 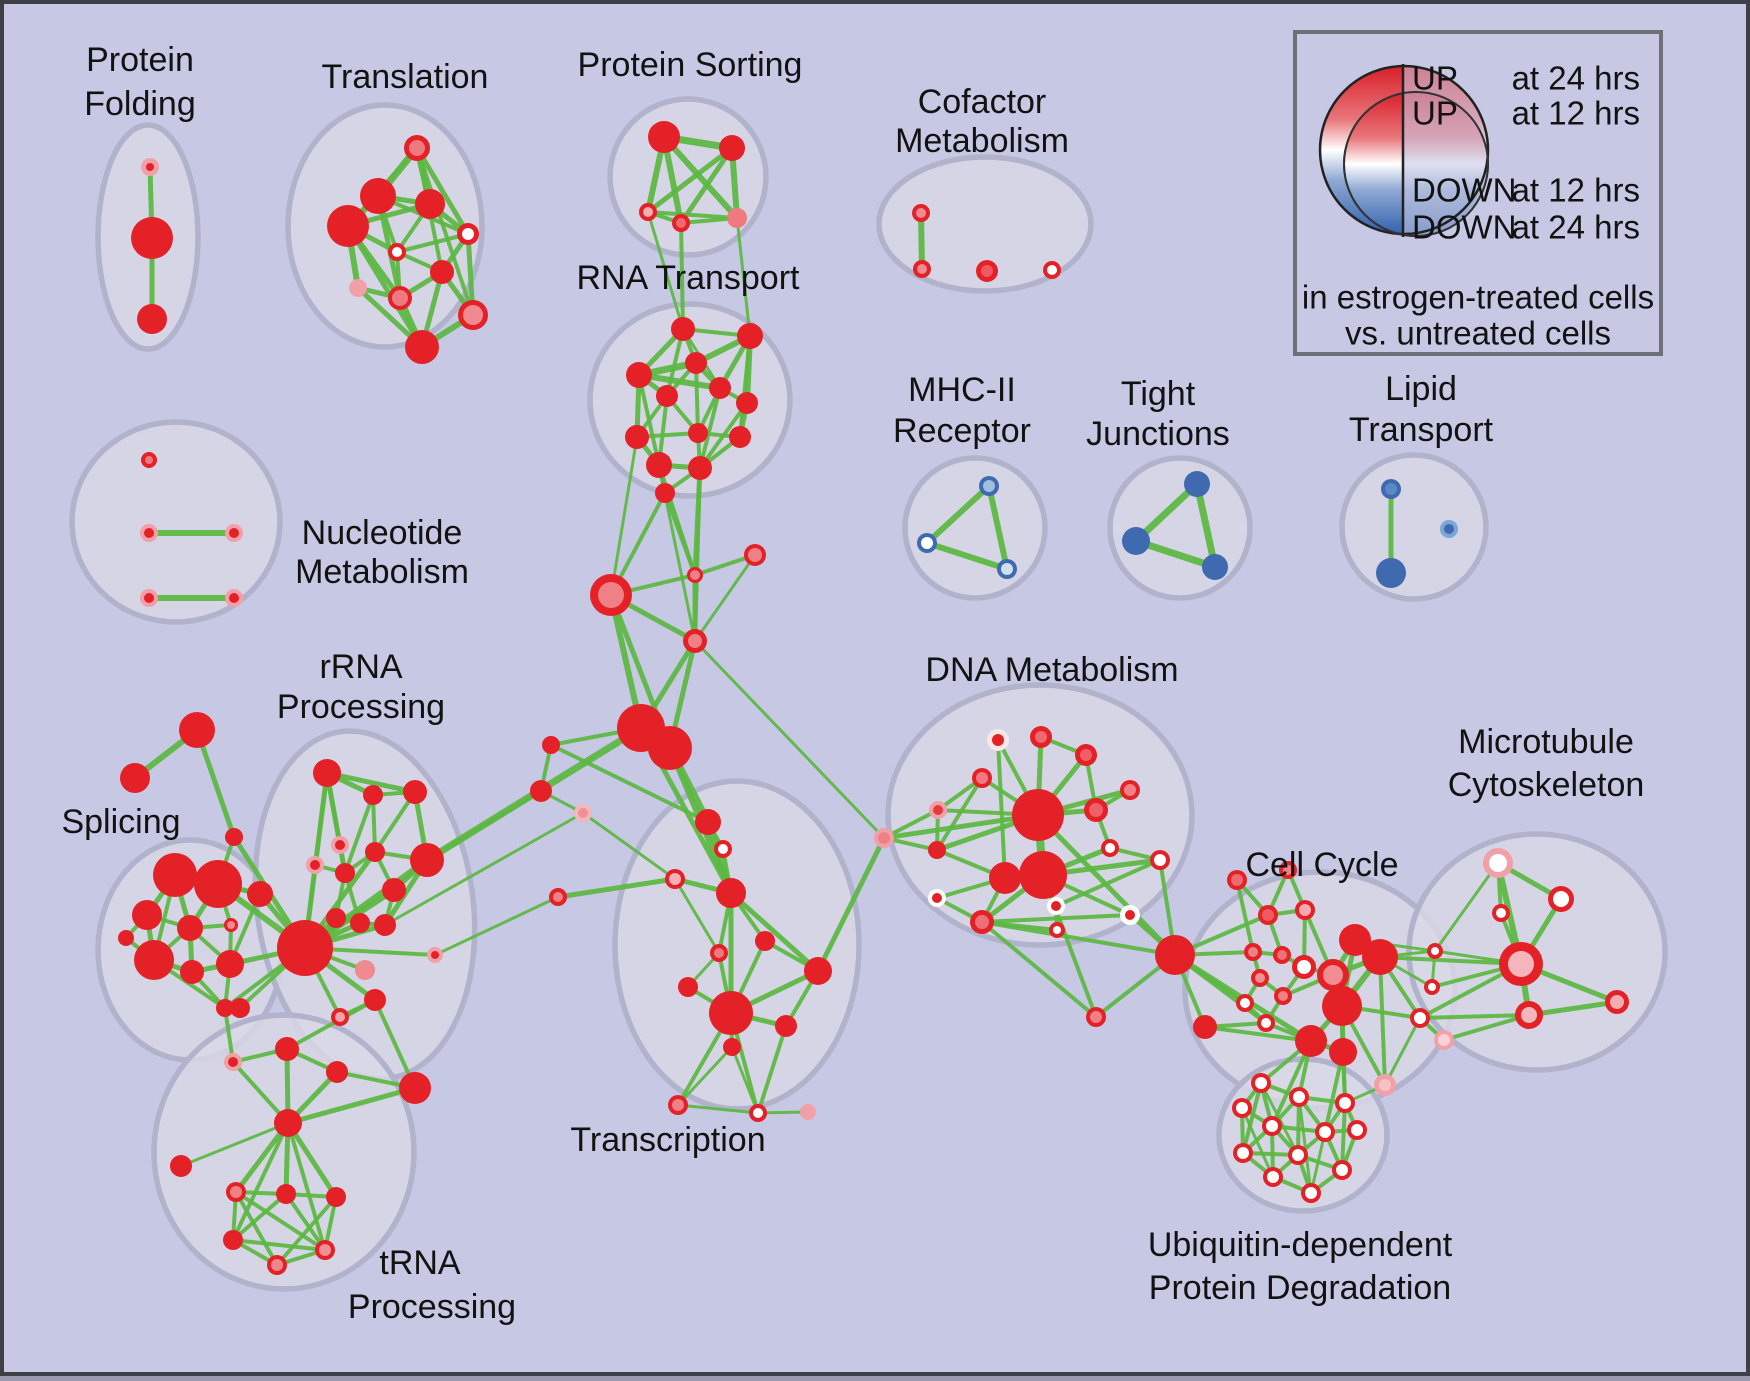 What do you see at coordinates (1435, 951) in the screenshot?
I see `network-node-m7` at bounding box center [1435, 951].